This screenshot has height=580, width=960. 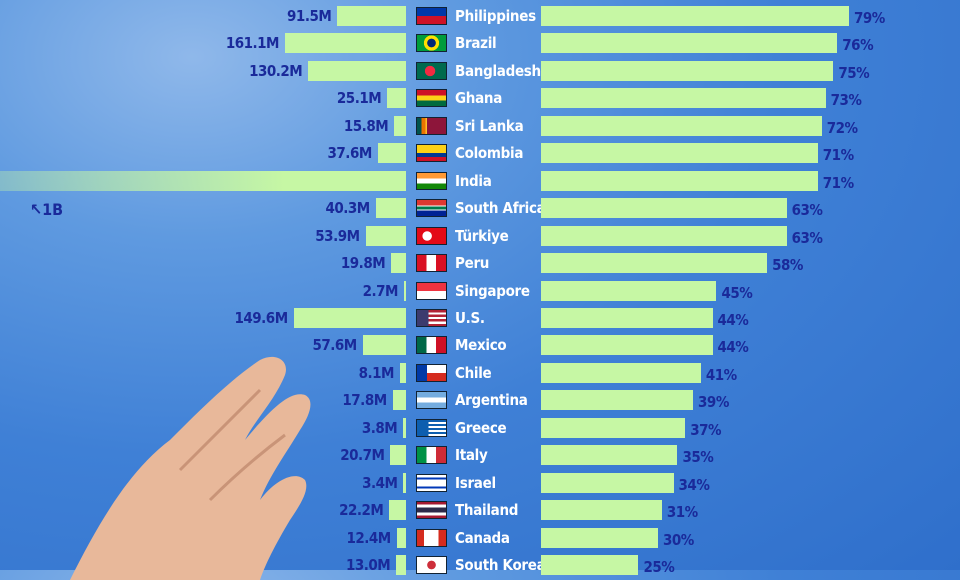 What do you see at coordinates (500, 208) in the screenshot?
I see `country-label: South Africa` at bounding box center [500, 208].